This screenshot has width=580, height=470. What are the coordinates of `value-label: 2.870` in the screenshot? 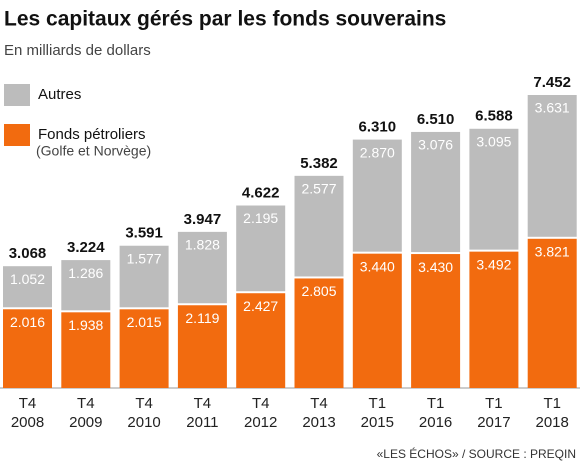 It's located at (377, 152).